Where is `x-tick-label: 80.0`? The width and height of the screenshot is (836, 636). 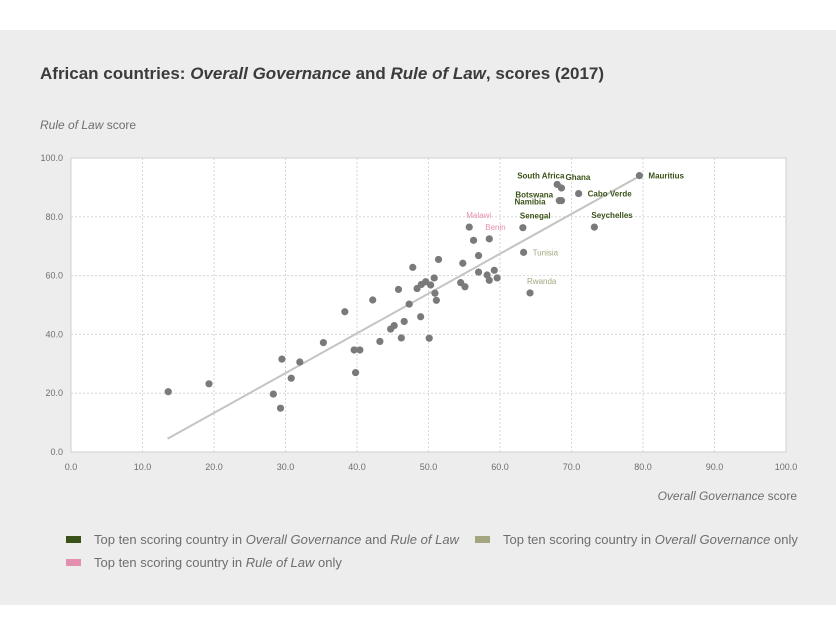
x-tick-label: 80.0 is located at coordinates (643, 467).